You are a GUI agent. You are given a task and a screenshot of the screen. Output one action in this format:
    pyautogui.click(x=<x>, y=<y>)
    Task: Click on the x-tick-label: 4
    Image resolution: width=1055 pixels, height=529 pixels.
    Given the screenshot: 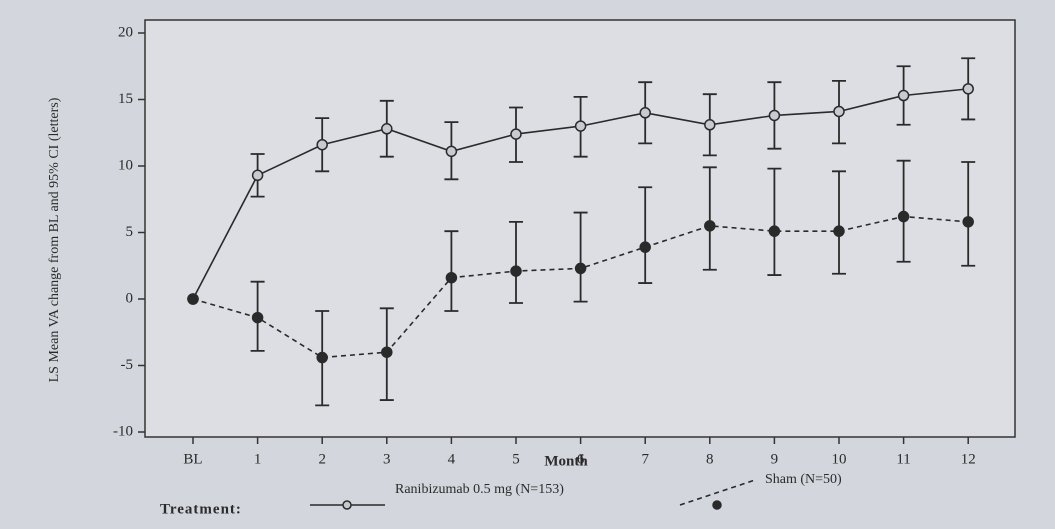 What is the action you would take?
    pyautogui.click(x=452, y=459)
    